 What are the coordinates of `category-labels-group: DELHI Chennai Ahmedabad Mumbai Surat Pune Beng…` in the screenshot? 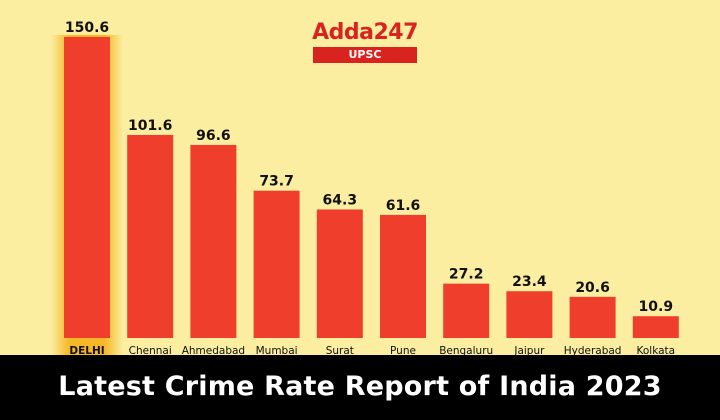 It's located at (372, 350).